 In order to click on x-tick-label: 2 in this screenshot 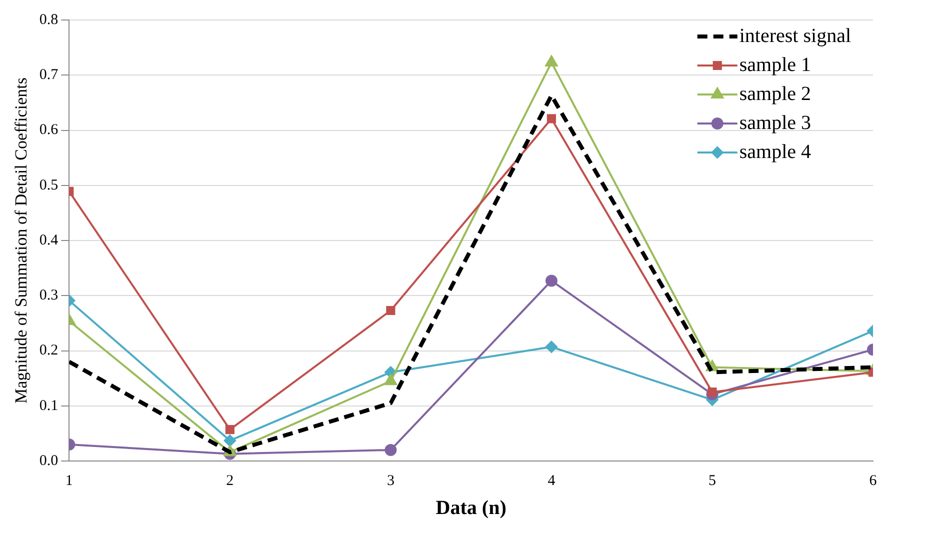, I will do `click(230, 480)`.